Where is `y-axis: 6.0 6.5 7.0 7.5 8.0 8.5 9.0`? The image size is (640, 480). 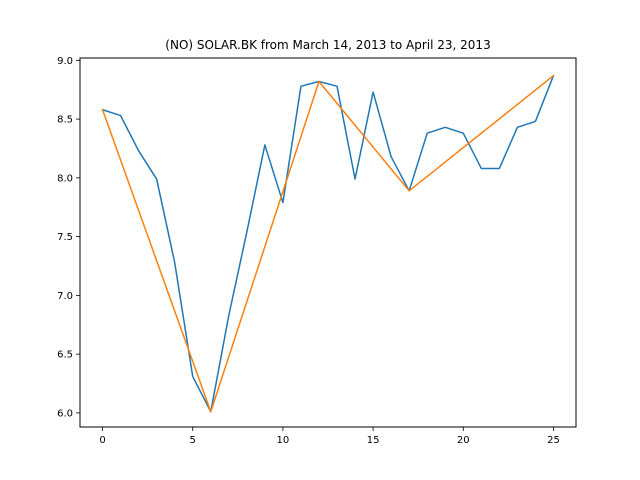 y-axis: 6.0 6.5 7.0 7.5 8.0 8.5 9.0 is located at coordinates (68, 237).